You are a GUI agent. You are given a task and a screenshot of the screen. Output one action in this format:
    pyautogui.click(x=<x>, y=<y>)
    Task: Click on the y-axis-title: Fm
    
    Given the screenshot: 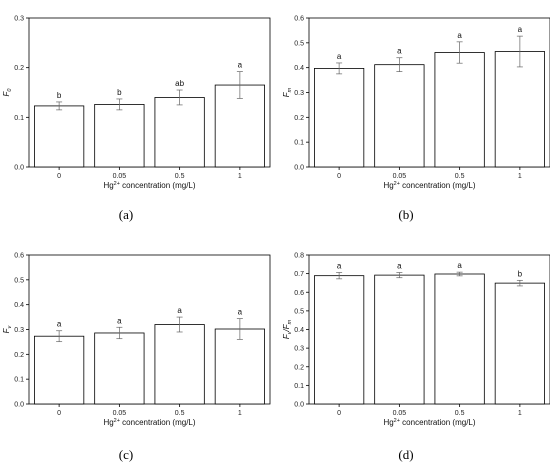 What is the action you would take?
    pyautogui.click(x=287, y=92)
    